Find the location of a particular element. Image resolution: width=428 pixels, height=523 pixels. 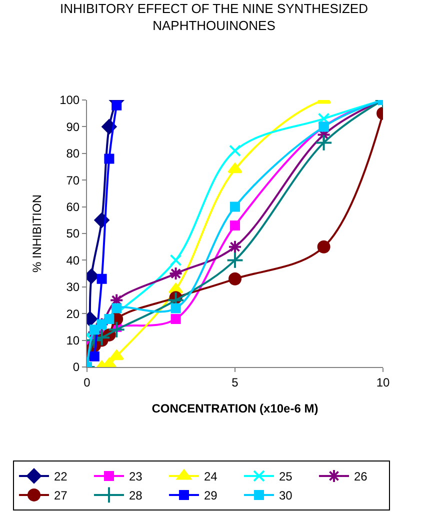

legend-label: 30 is located at coordinates (286, 495).